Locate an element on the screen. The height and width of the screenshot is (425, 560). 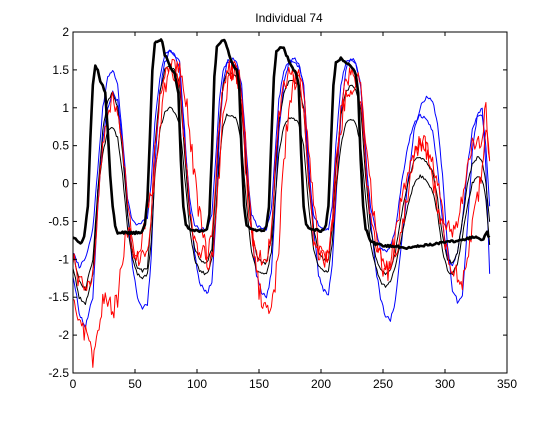
x-tick-label: 150 is located at coordinates (259, 384).